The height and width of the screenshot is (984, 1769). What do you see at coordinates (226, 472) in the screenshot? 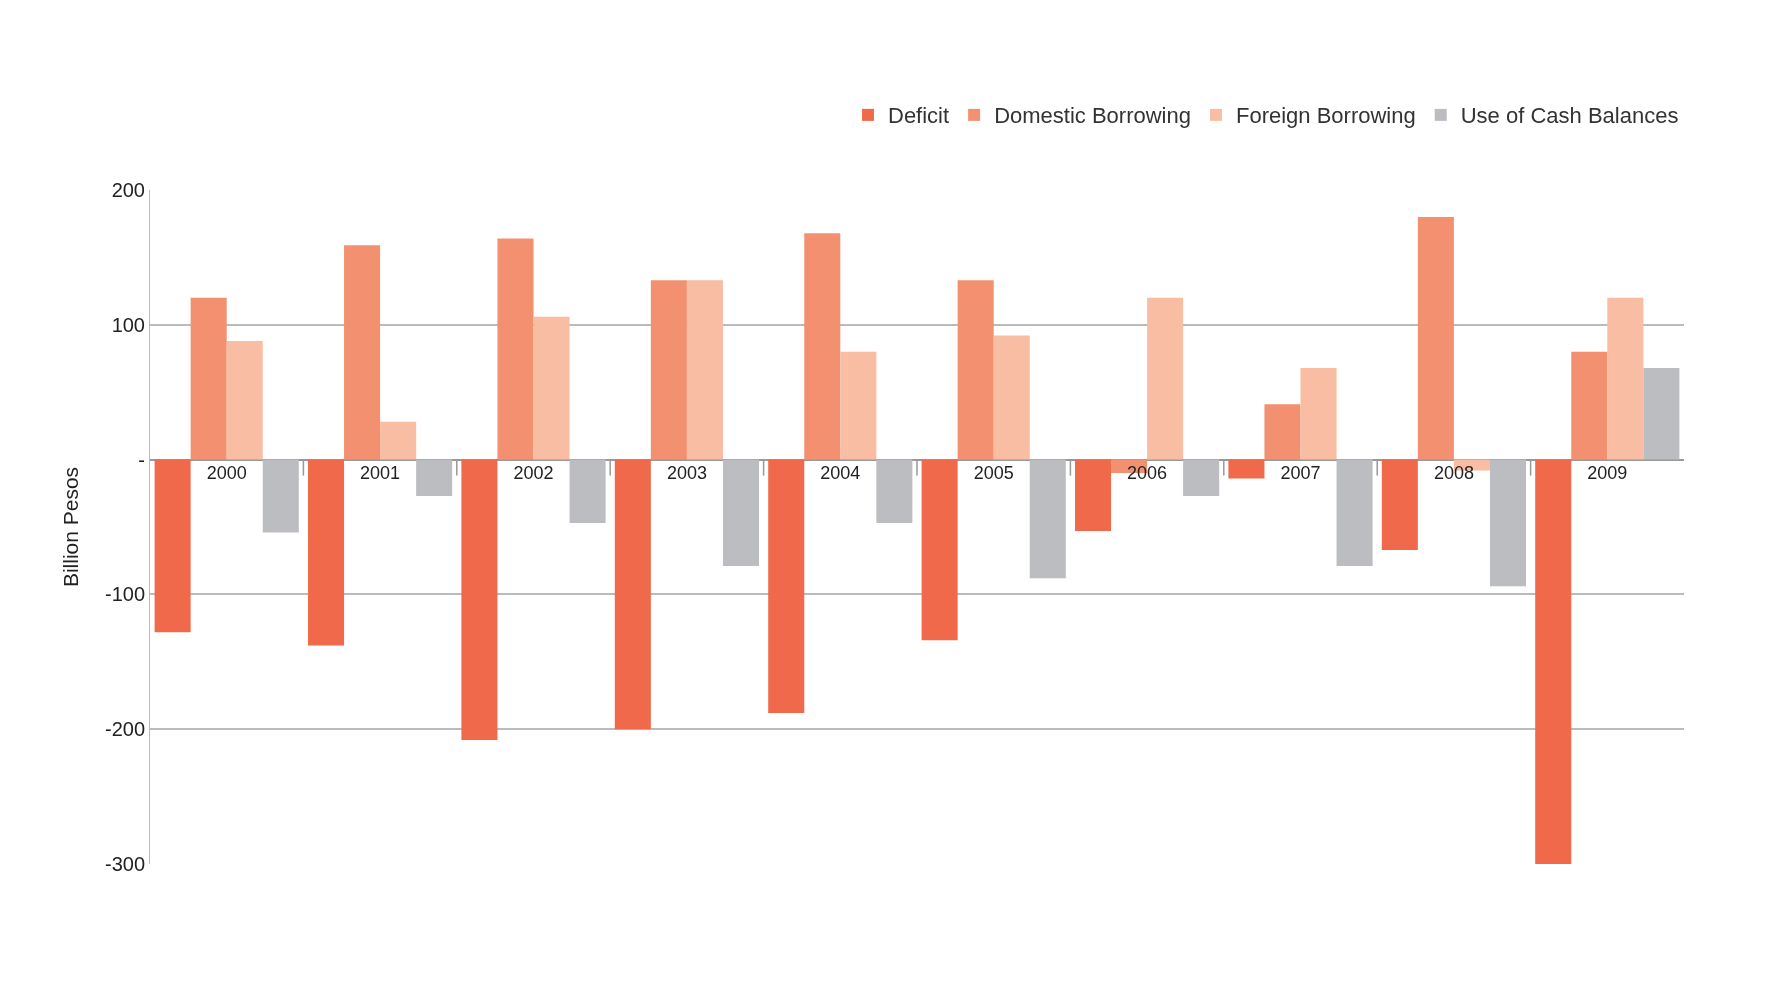
I see `x-tick-label: 2000` at bounding box center [226, 472].